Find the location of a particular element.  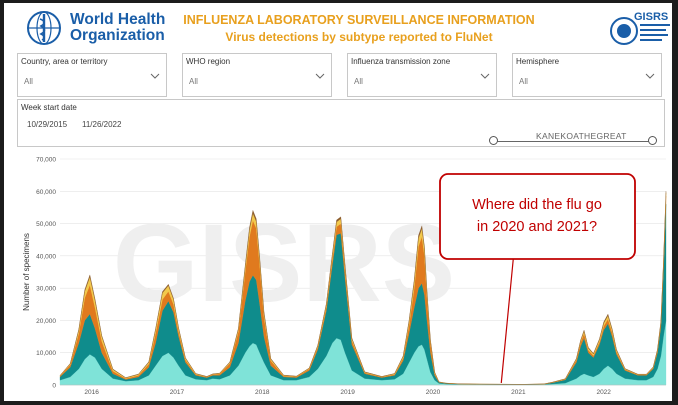

y-tick-label: 0 is located at coordinates (54, 386).